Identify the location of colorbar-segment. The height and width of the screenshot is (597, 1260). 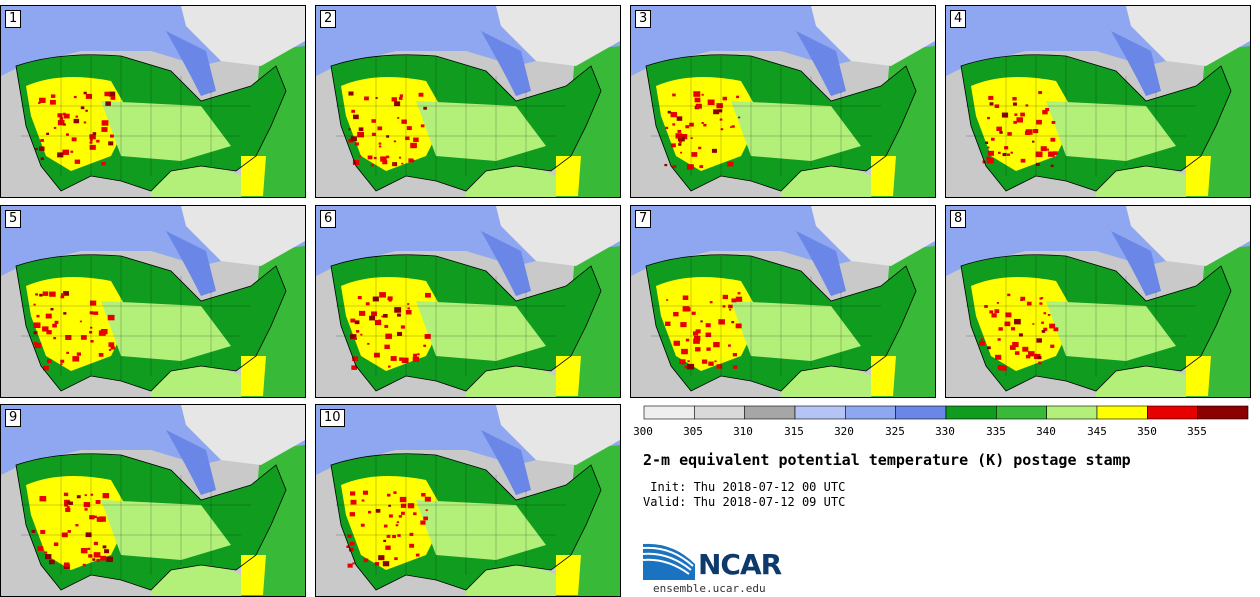
(1122, 412).